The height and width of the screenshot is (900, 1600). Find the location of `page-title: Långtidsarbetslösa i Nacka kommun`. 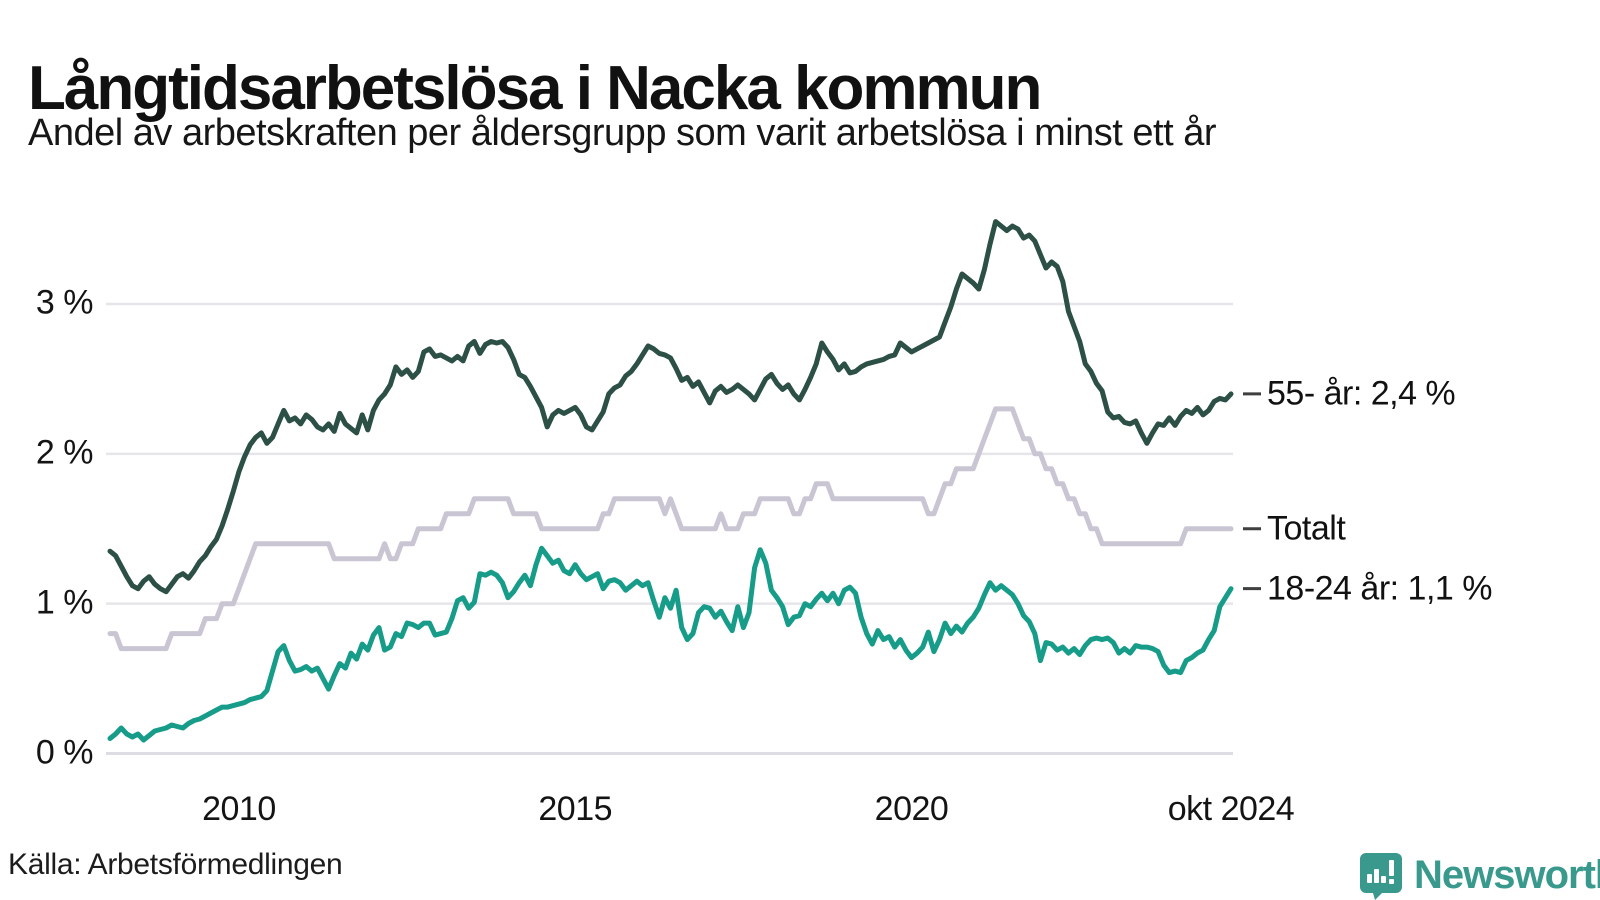

page-title: Långtidsarbetslösa i Nacka kommun is located at coordinates (535, 88).